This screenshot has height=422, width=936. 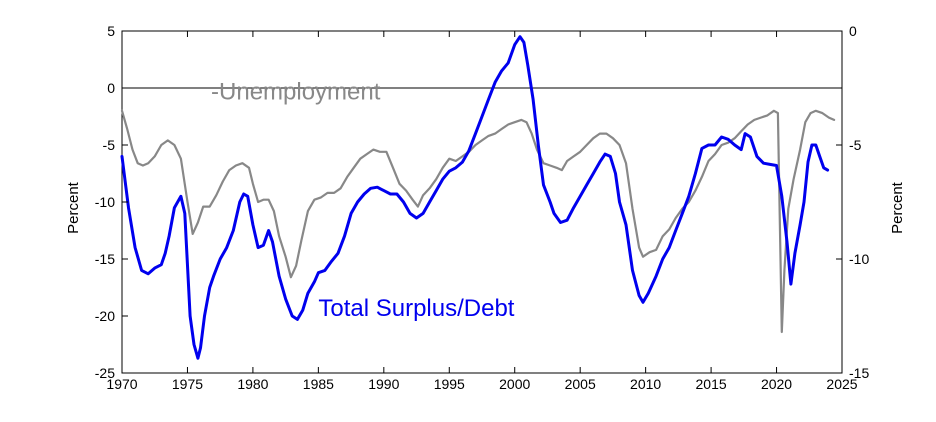 I want to click on x-tick-label: 2005, so click(x=580, y=384).